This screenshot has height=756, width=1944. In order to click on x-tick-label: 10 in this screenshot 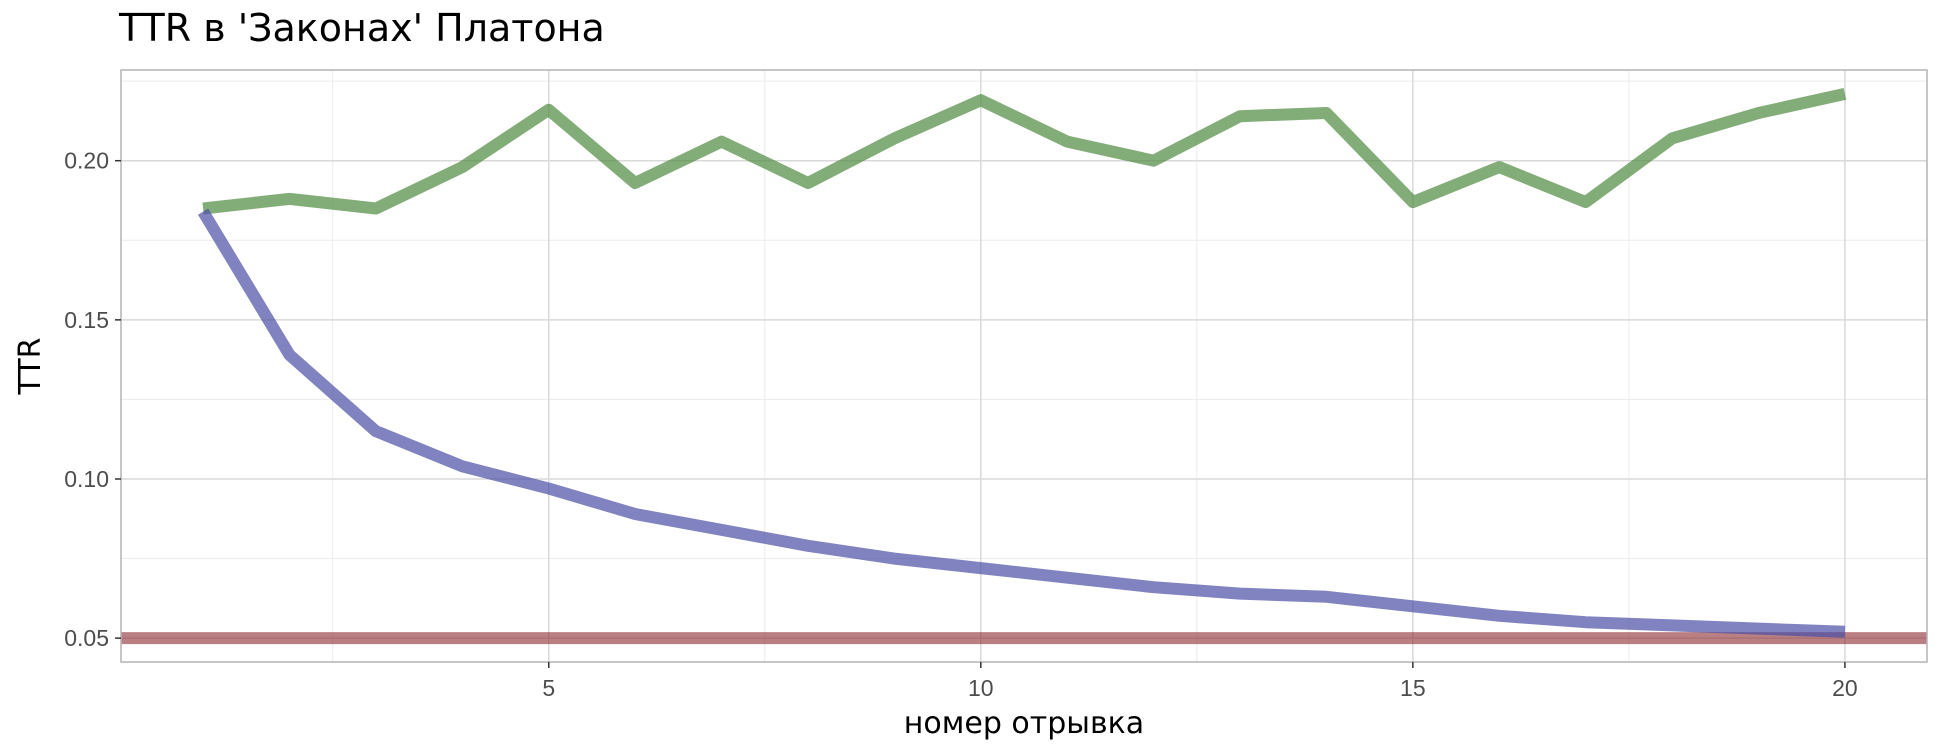, I will do `click(981, 688)`.